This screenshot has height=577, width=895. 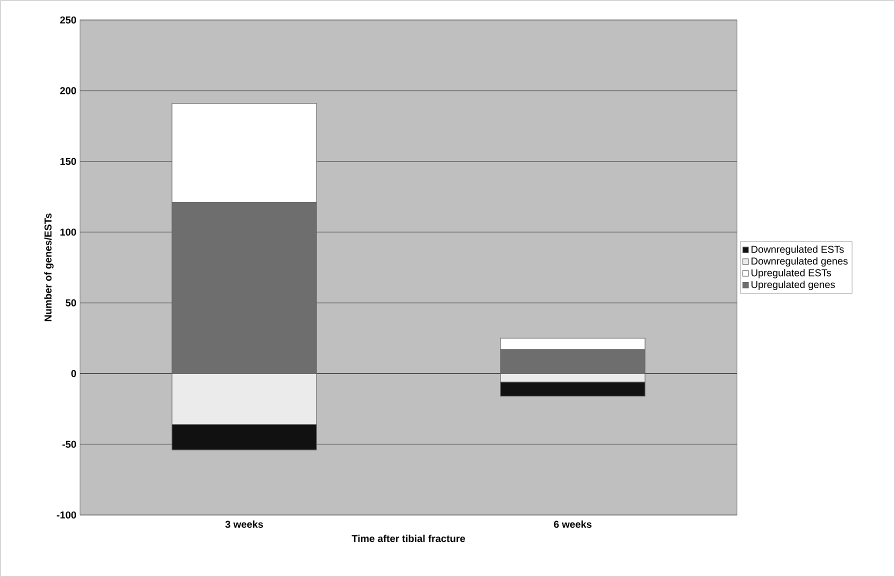 What do you see at coordinates (244, 524) in the screenshot?
I see `x-tick-label: 3 weeks` at bounding box center [244, 524].